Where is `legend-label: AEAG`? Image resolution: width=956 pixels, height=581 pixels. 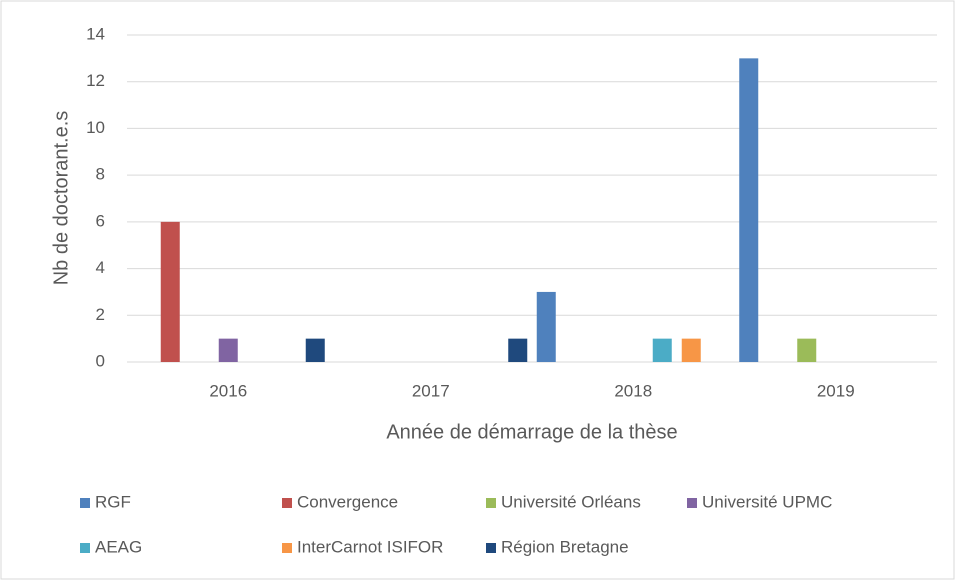
legend-label: AEAG is located at coordinates (118, 546).